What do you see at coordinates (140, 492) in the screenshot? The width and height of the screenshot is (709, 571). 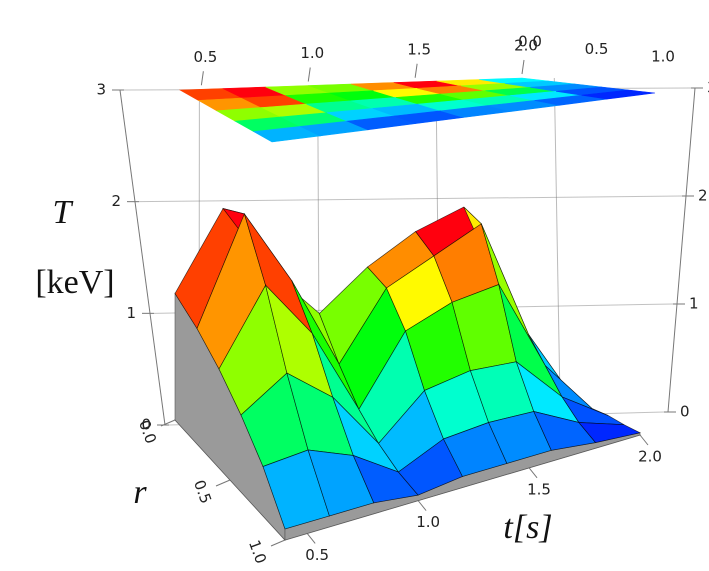 I see `r-axis-label: r` at bounding box center [140, 492].